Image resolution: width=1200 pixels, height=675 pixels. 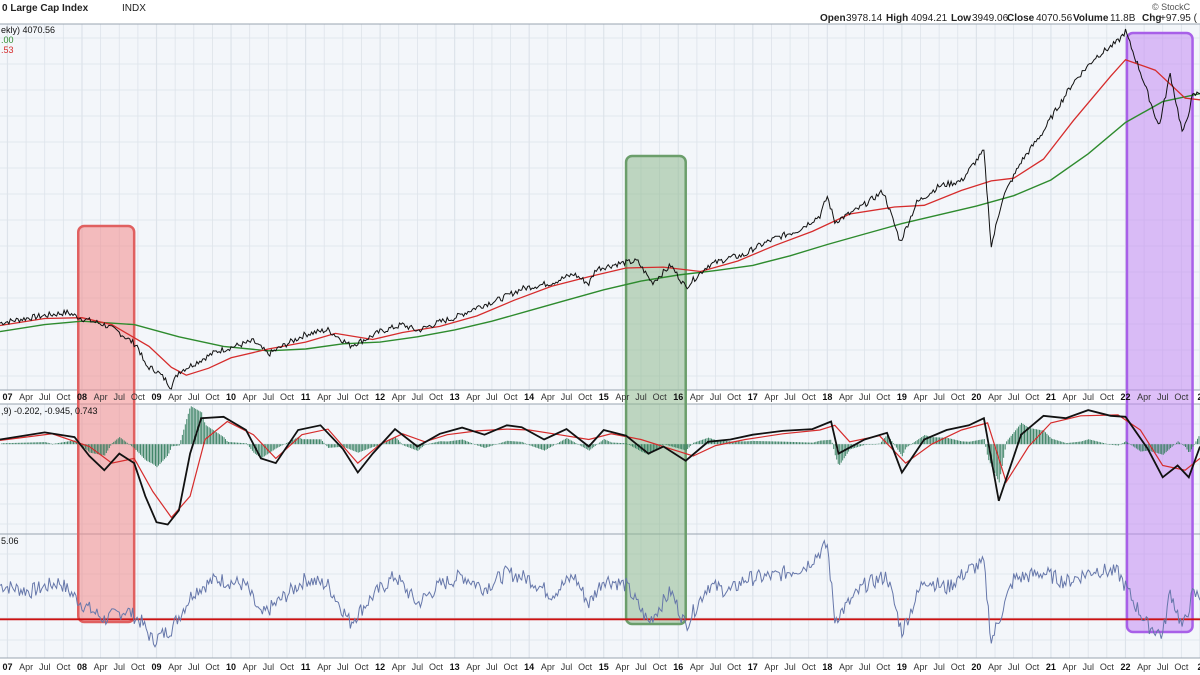 I want to click on axis-tick-label: 17, so click(x=753, y=397).